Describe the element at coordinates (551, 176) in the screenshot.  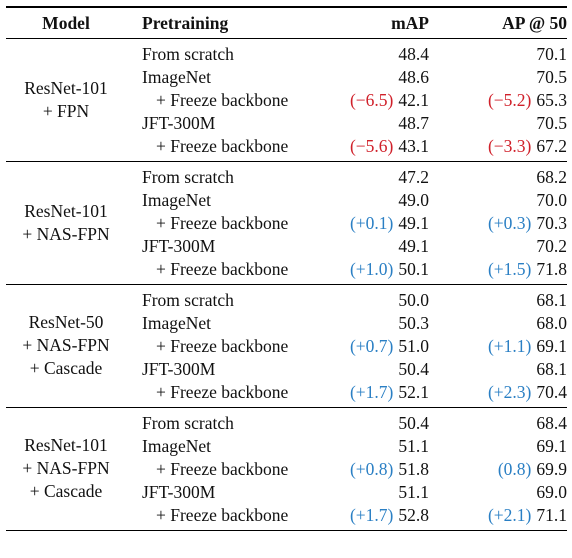
I see `ap50-value: 68.2` at that location.